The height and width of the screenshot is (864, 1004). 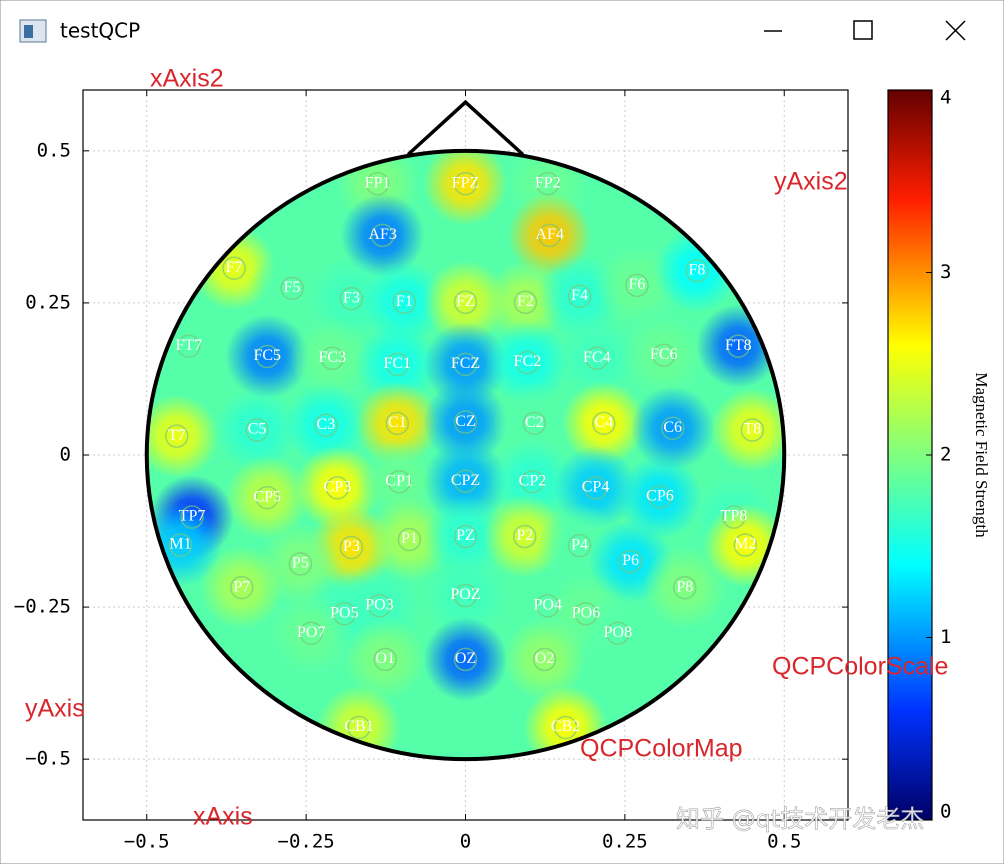 What do you see at coordinates (300, 563) in the screenshot?
I see `electrode-label: P5` at bounding box center [300, 563].